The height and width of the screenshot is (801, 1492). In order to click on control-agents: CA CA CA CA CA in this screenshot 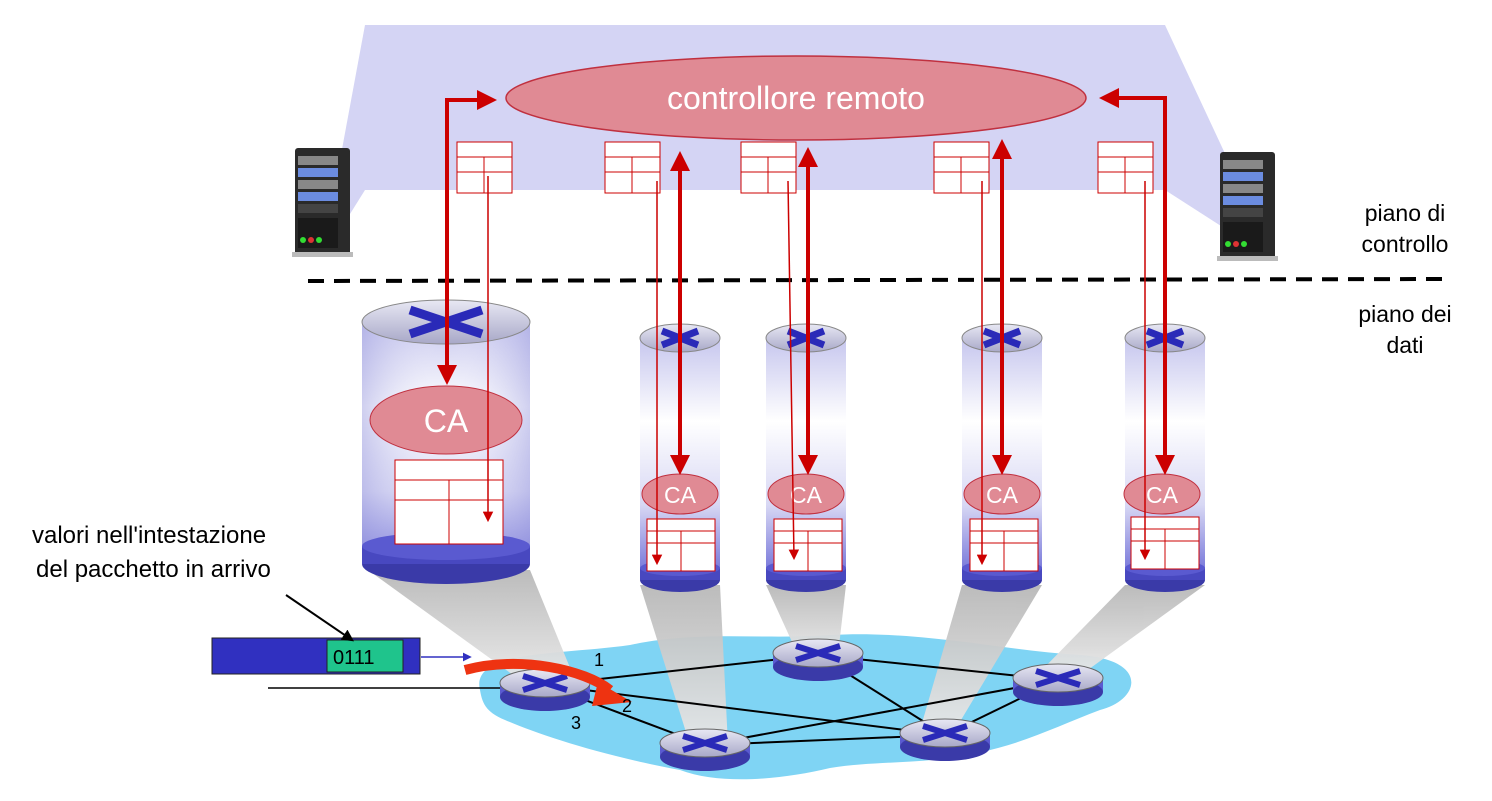, I will do `click(785, 450)`.